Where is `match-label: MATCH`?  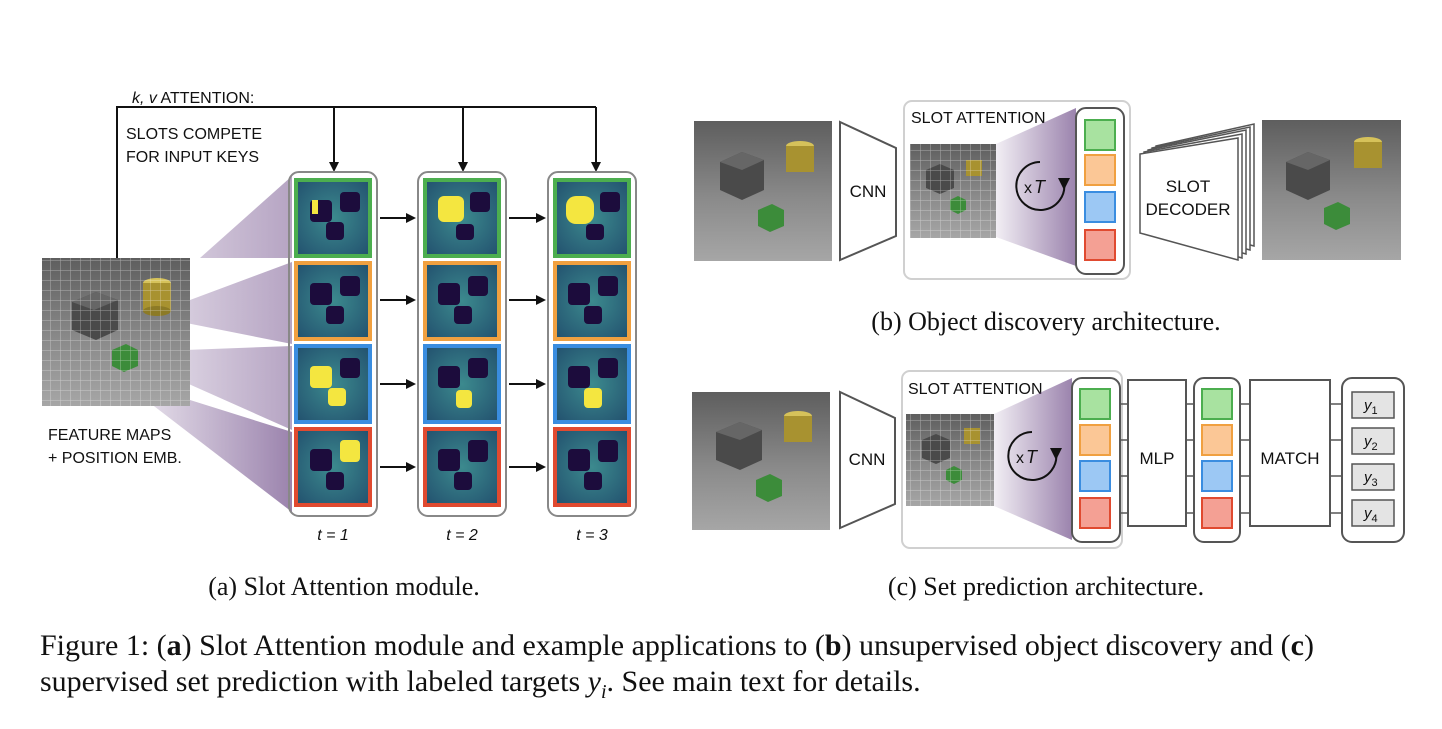
match-label: MATCH is located at coordinates (1289, 458).